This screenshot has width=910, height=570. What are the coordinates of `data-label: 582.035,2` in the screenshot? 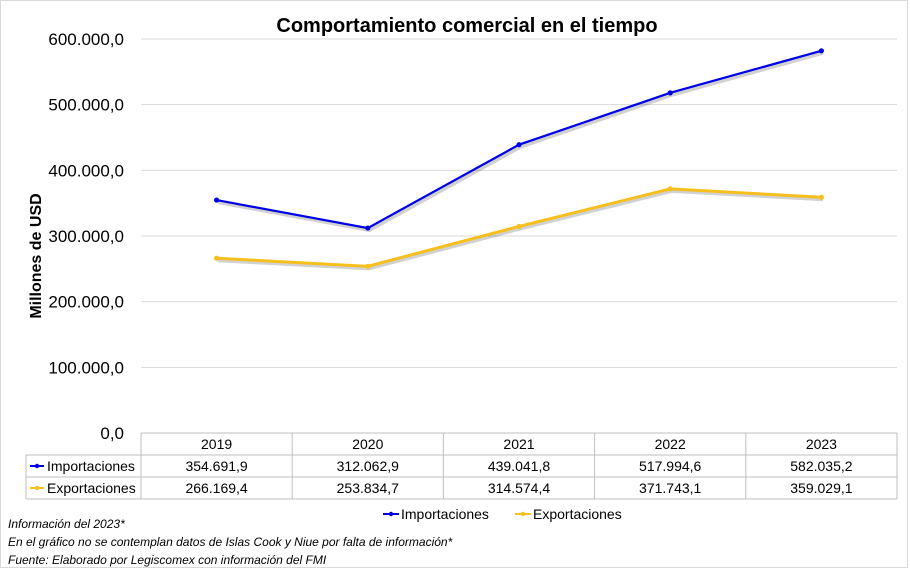 It's located at (821, 466).